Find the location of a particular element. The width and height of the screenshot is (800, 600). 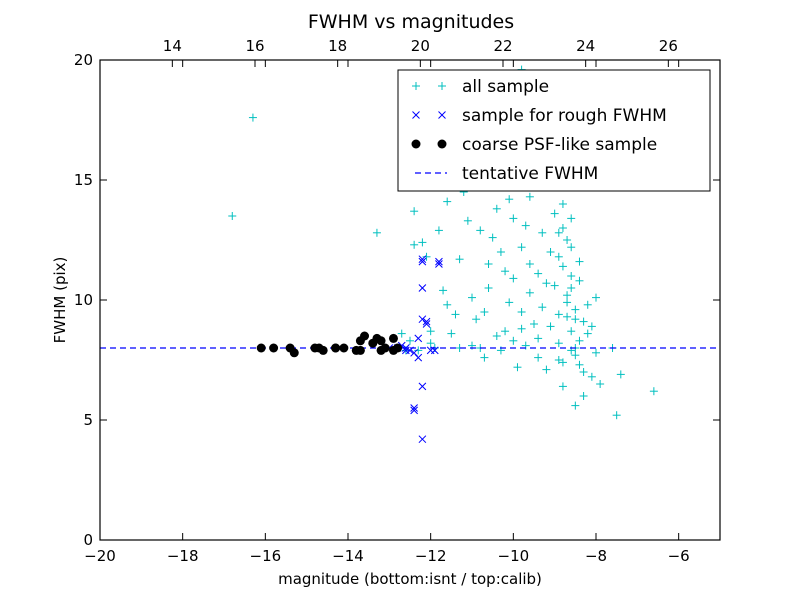

y-axis-label: FWHM (pix) is located at coordinates (60, 300).